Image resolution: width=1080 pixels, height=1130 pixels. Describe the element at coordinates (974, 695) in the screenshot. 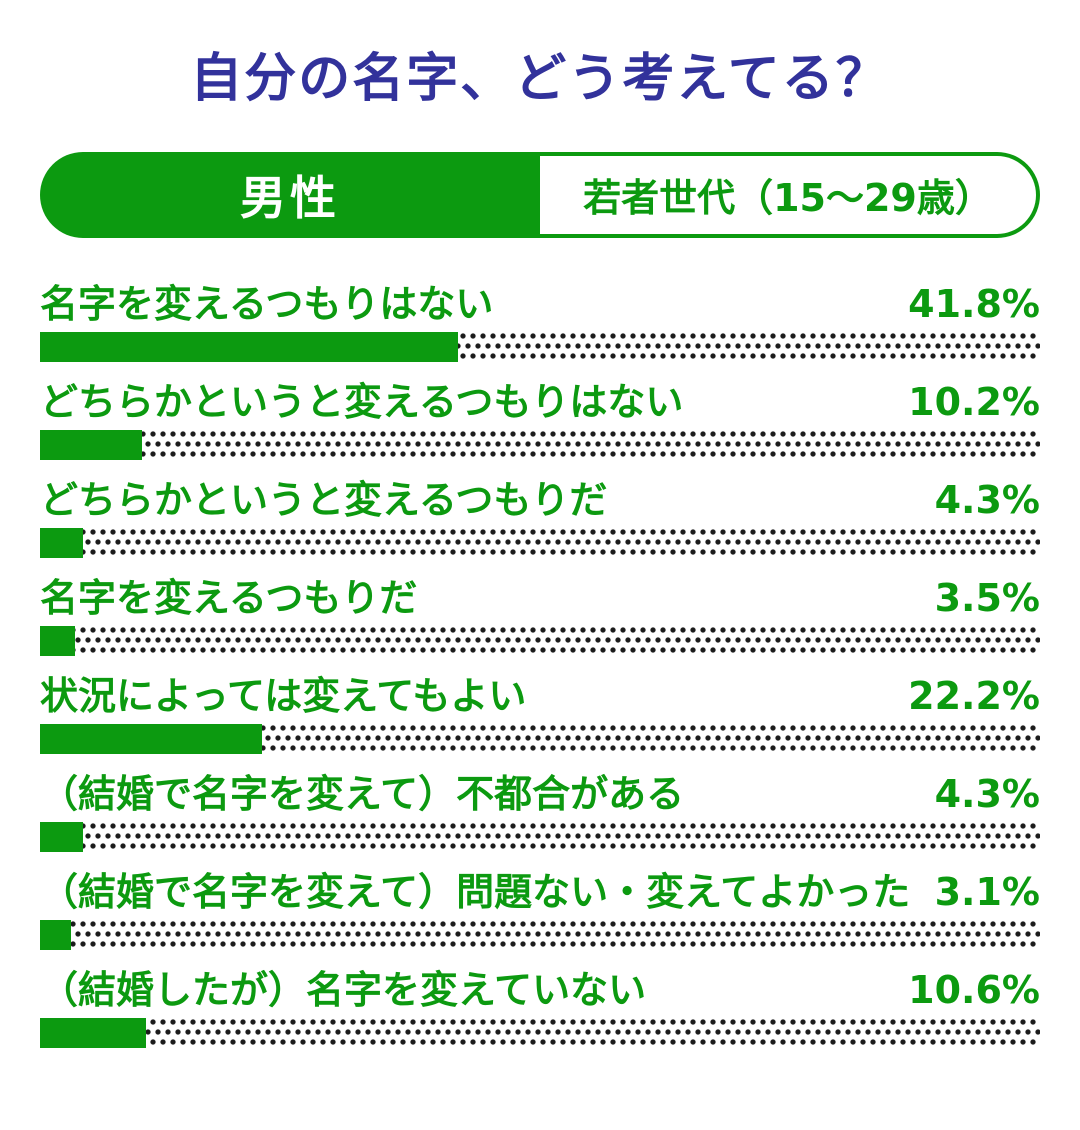

I see `row-value: 22.2%` at that location.